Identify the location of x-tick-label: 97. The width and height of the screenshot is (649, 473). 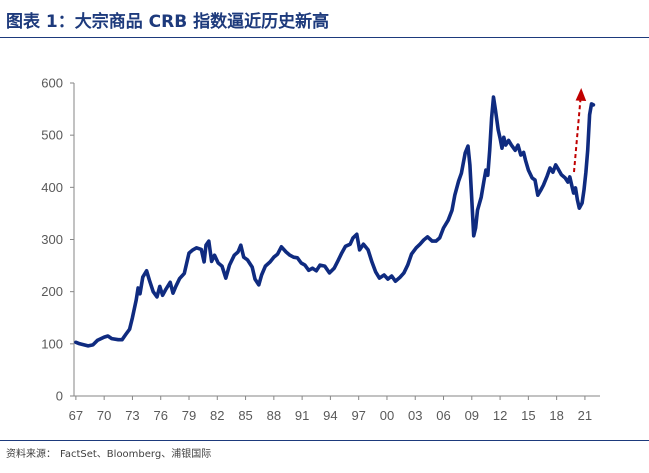
(358, 415).